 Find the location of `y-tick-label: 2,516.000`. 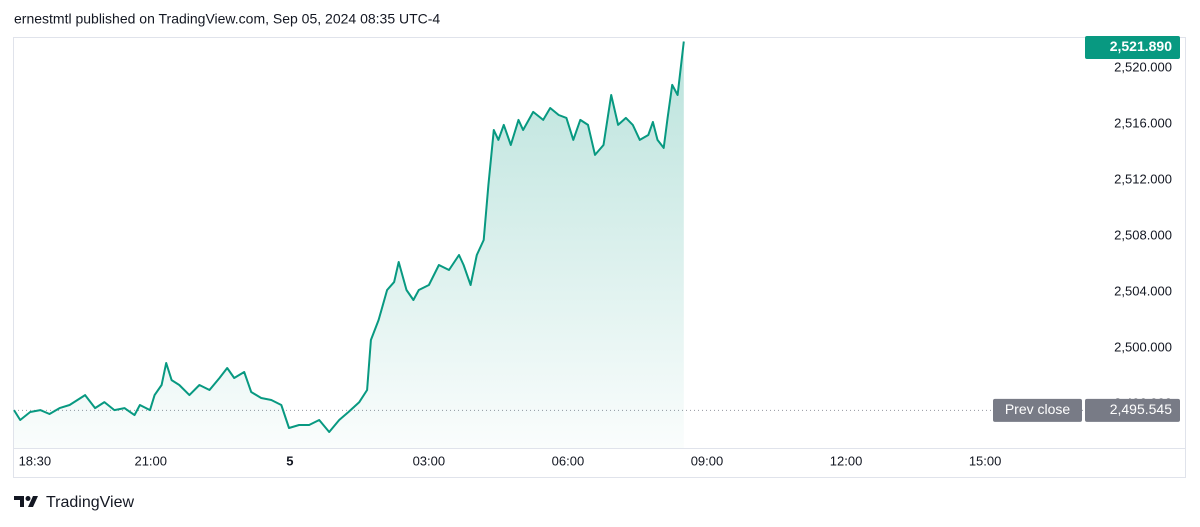

y-tick-label: 2,516.000 is located at coordinates (1143, 122).